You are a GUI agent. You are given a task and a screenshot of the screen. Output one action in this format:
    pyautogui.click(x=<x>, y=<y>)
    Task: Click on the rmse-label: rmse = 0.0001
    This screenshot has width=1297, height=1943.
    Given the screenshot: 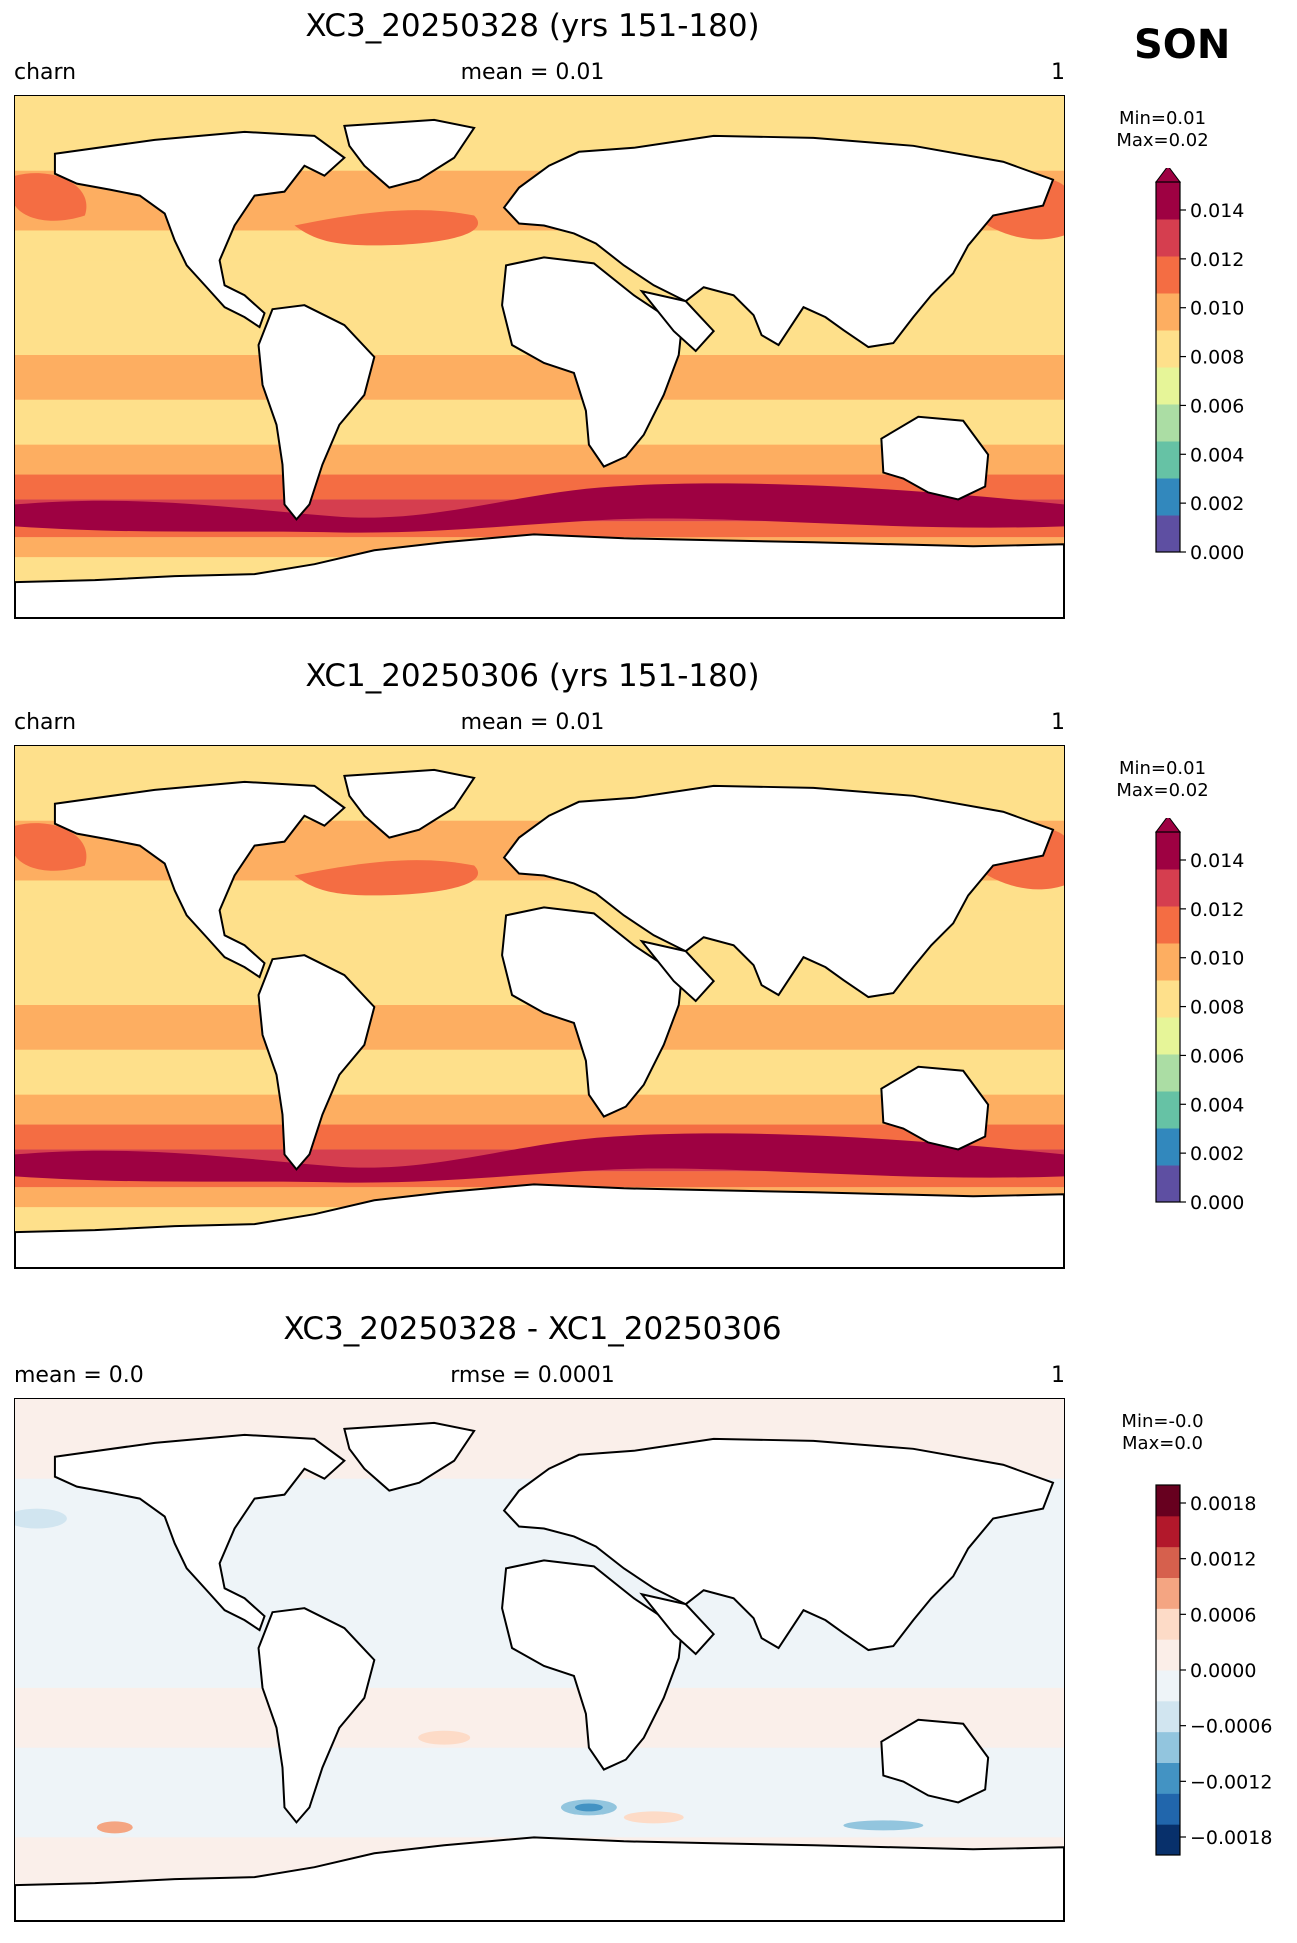 What is the action you would take?
    pyautogui.click(x=532, y=1375)
    